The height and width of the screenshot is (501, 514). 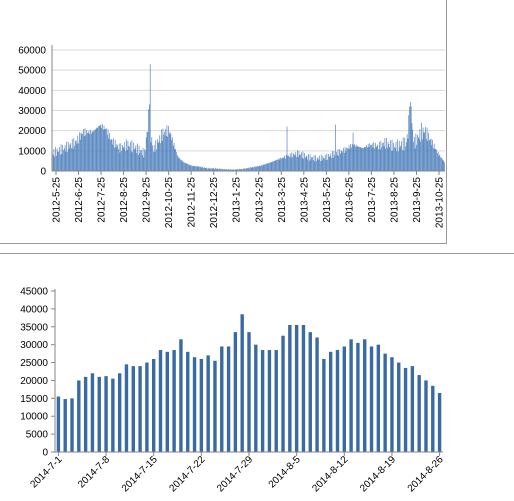 What do you see at coordinates (34, 345) in the screenshot?
I see `y-tick-label: 30000` at bounding box center [34, 345].